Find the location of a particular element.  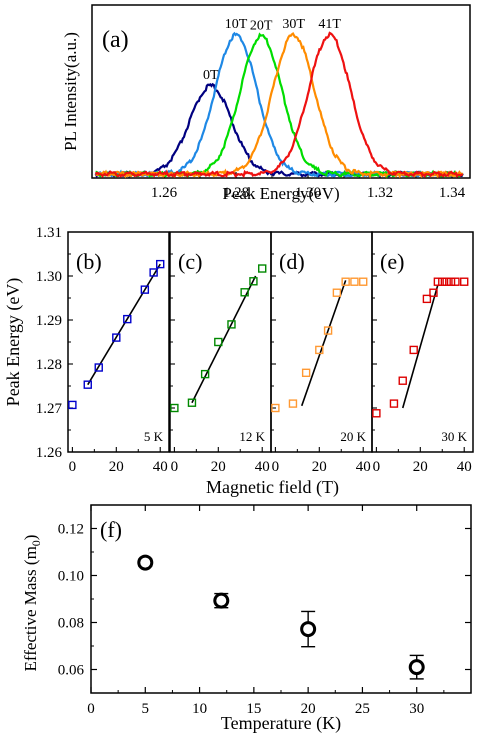

panel-f-xtick-label: 0 is located at coordinates (91, 709).